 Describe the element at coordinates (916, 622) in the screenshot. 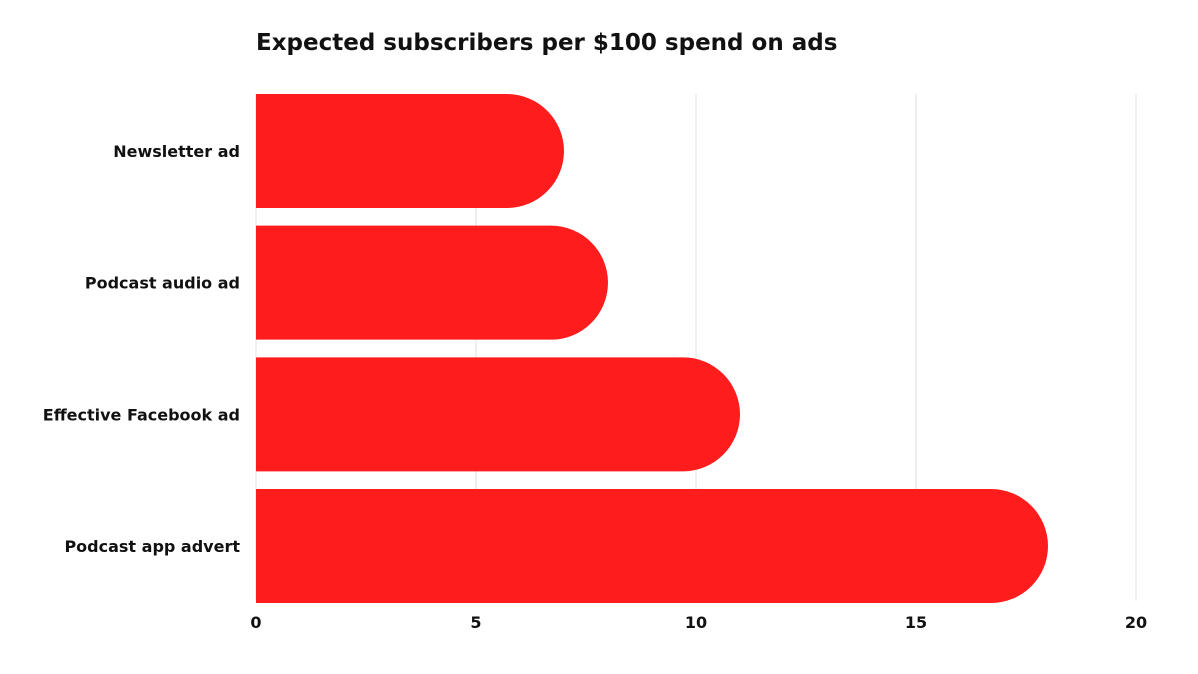

I see `x-tick-label: 15` at that location.